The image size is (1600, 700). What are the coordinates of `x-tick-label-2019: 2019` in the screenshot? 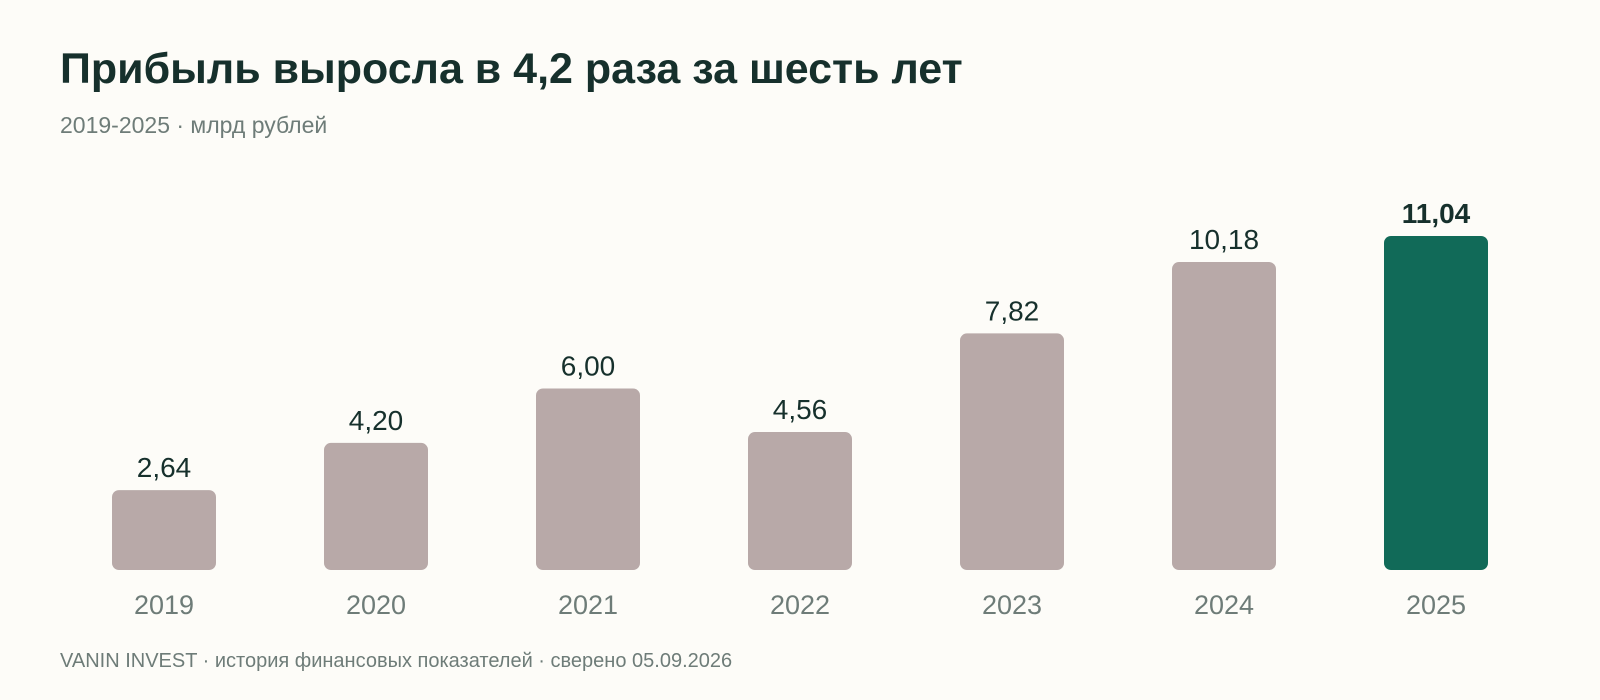 It's located at (164, 605).